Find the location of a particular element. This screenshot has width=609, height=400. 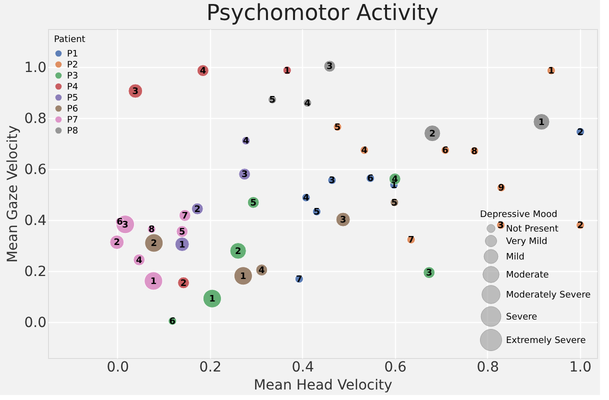

text: Depressive Mood is located at coordinates (519, 215).